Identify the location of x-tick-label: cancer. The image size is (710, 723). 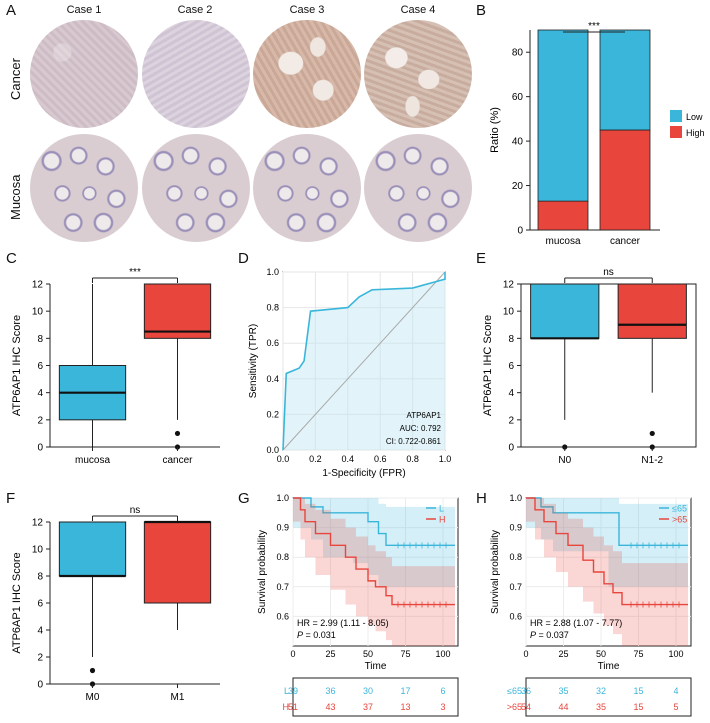
(177, 460).